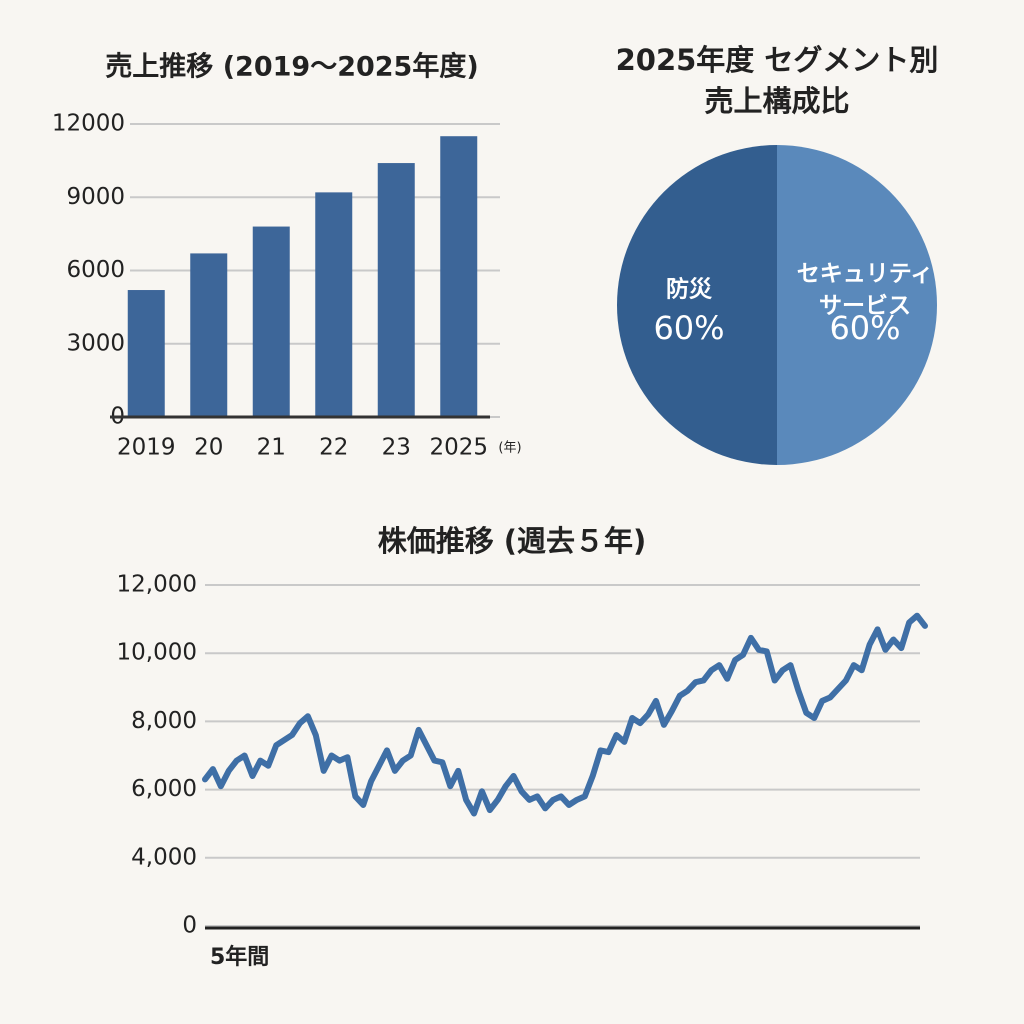  Describe the element at coordinates (95, 343) in the screenshot. I see `y-tick-label: 3000` at that location.